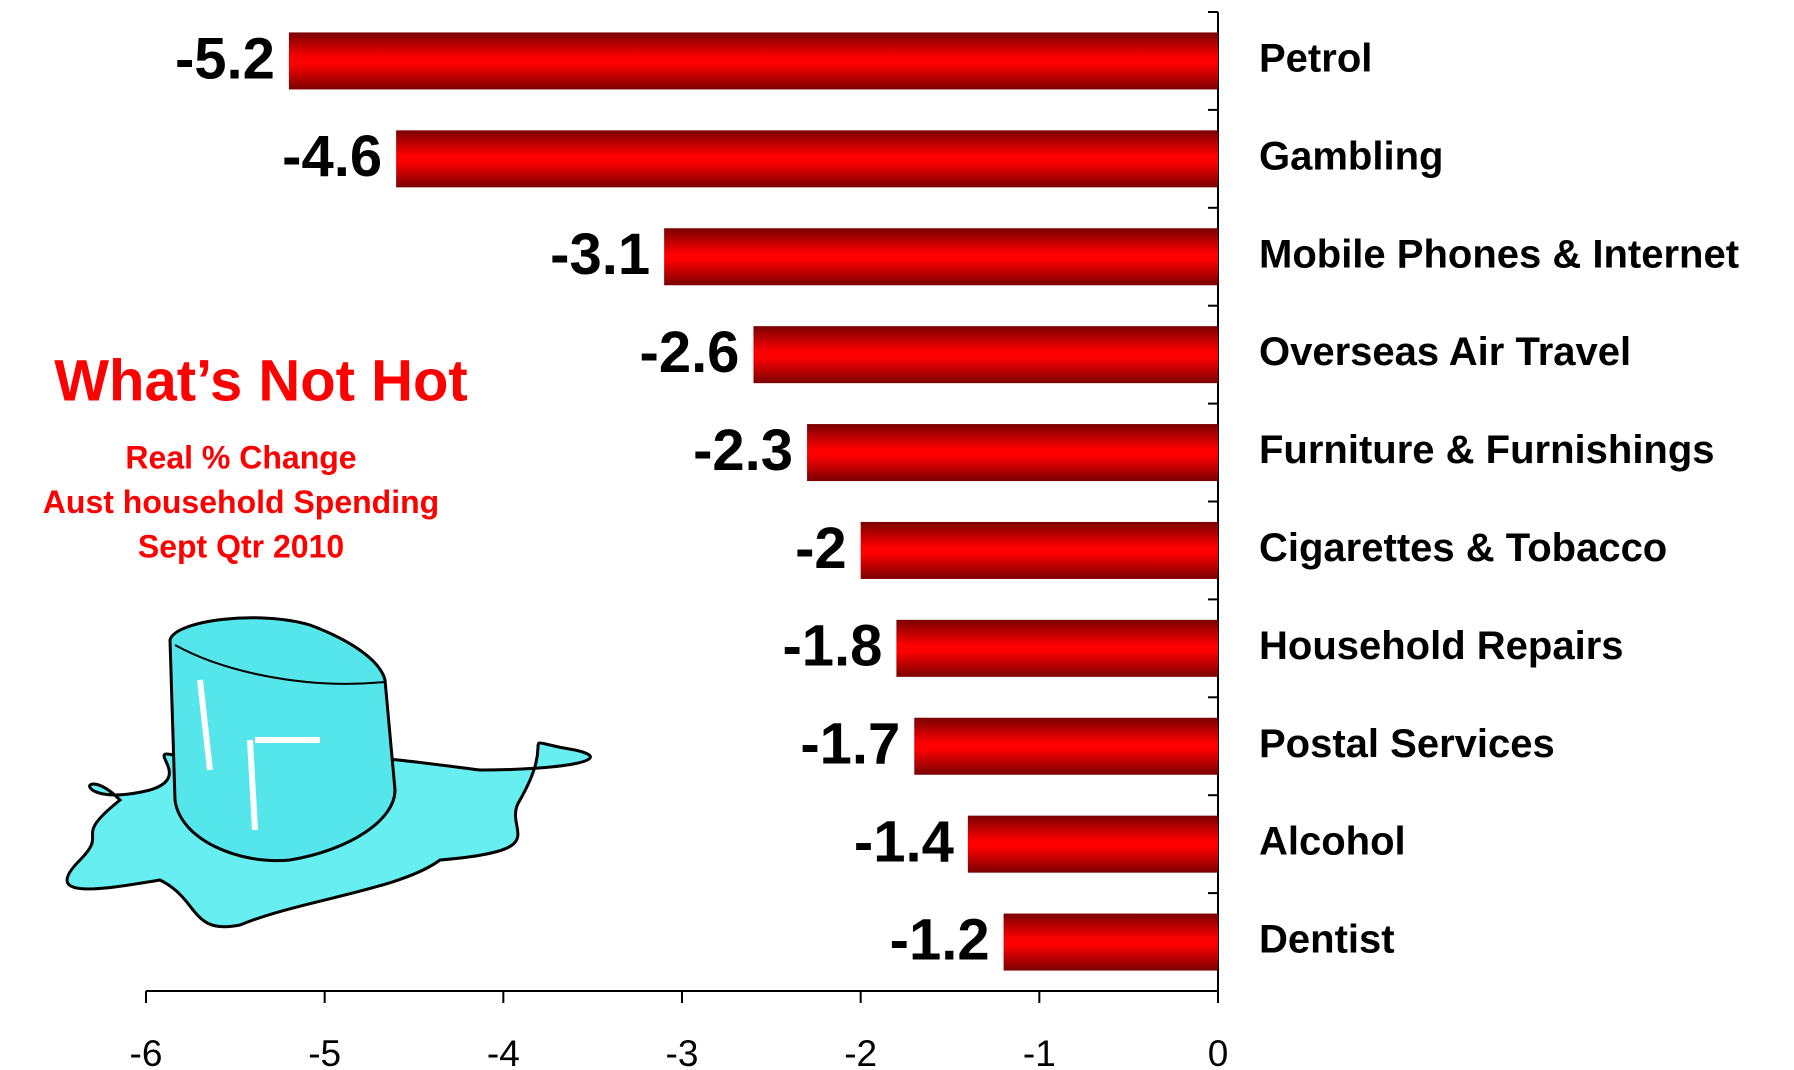 The height and width of the screenshot is (1070, 1794). I want to click on value-label: -1.8, so click(832, 646).